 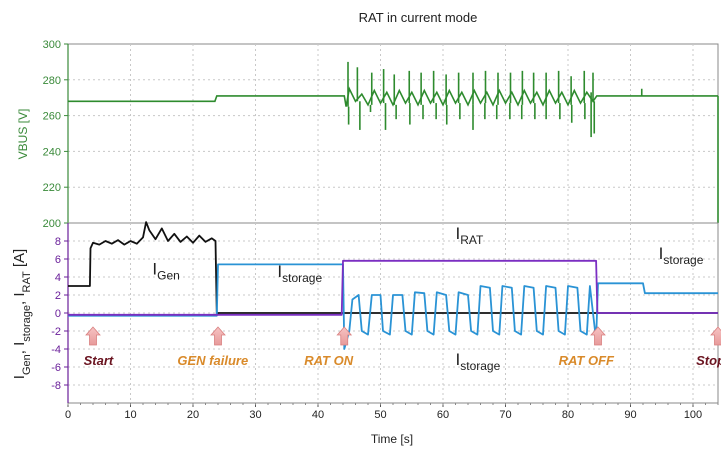 What do you see at coordinates (52, 152) in the screenshot?
I see `top-y-tick-label: 240` at bounding box center [52, 152].